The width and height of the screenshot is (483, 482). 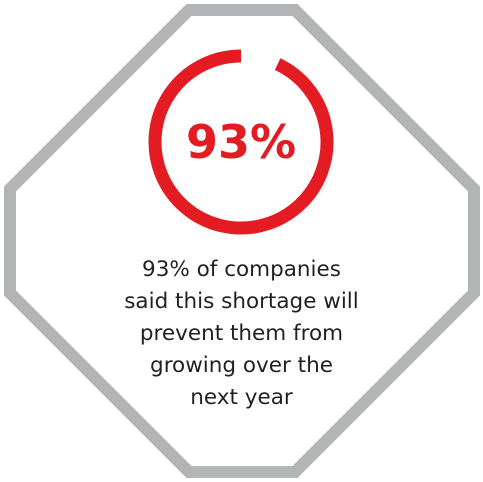 What do you see at coordinates (241, 397) in the screenshot?
I see `caption-line-5: next year` at bounding box center [241, 397].